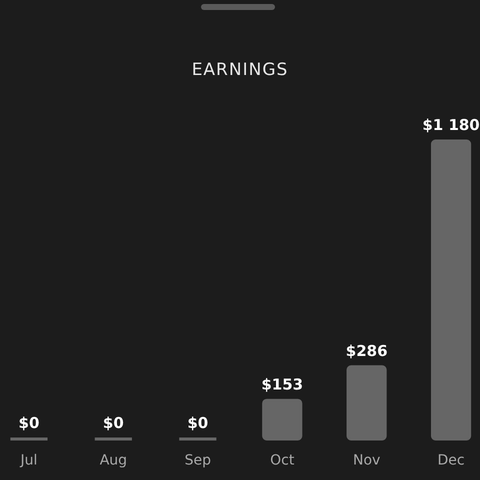 The height and width of the screenshot is (480, 480). Describe the element at coordinates (367, 351) in the screenshot. I see `data-label: $286` at that location.